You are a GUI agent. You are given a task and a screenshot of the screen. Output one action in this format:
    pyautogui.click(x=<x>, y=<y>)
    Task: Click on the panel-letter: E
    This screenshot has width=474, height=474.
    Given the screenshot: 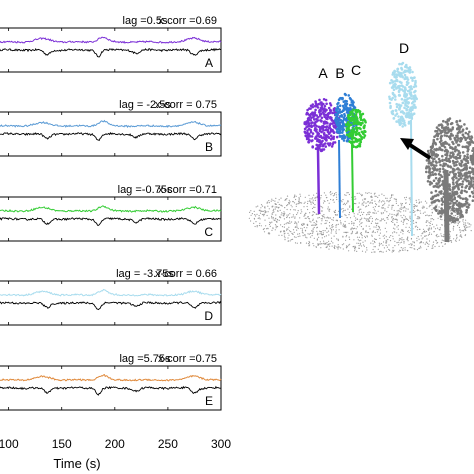 What is the action you would take?
    pyautogui.click(x=209, y=401)
    